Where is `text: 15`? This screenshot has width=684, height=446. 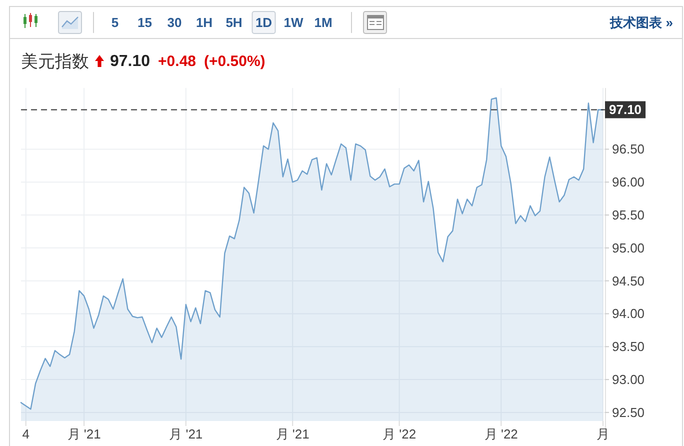 text: 15 is located at coordinates (145, 22).